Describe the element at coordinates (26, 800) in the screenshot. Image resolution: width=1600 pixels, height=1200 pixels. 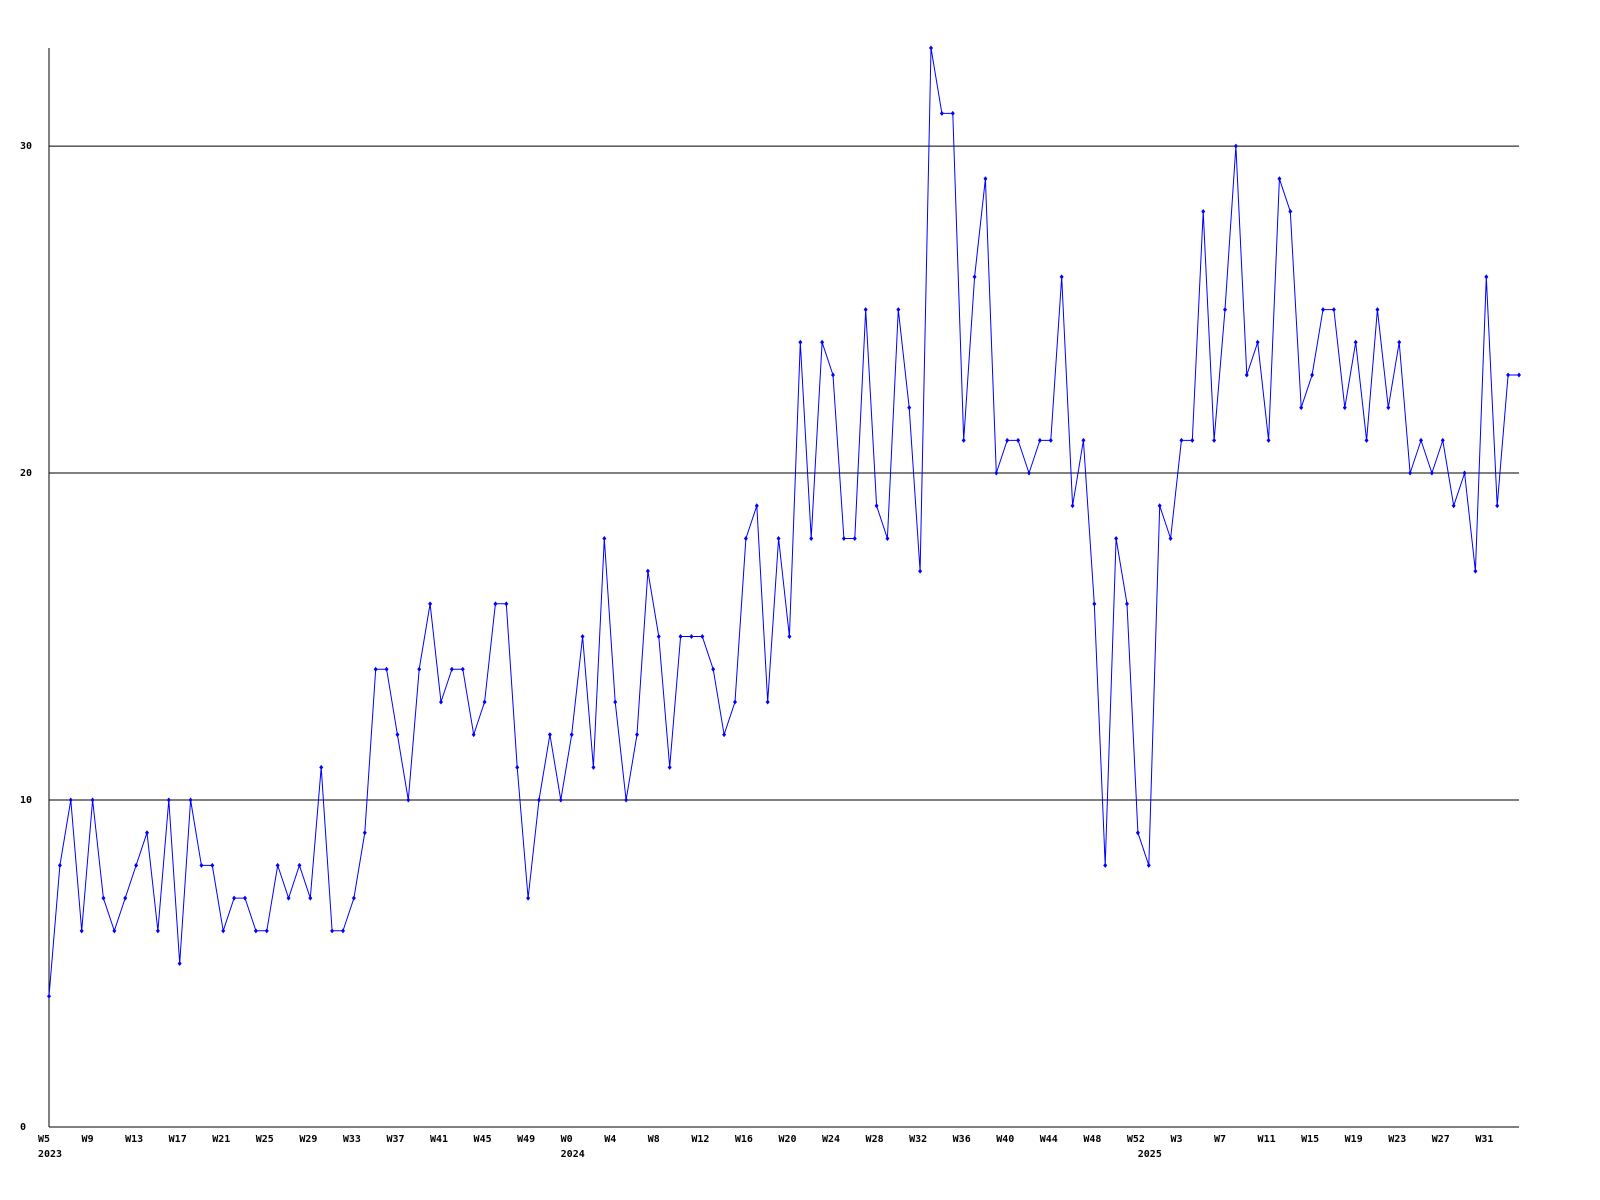
I see `y-tick-label: 10` at that location.